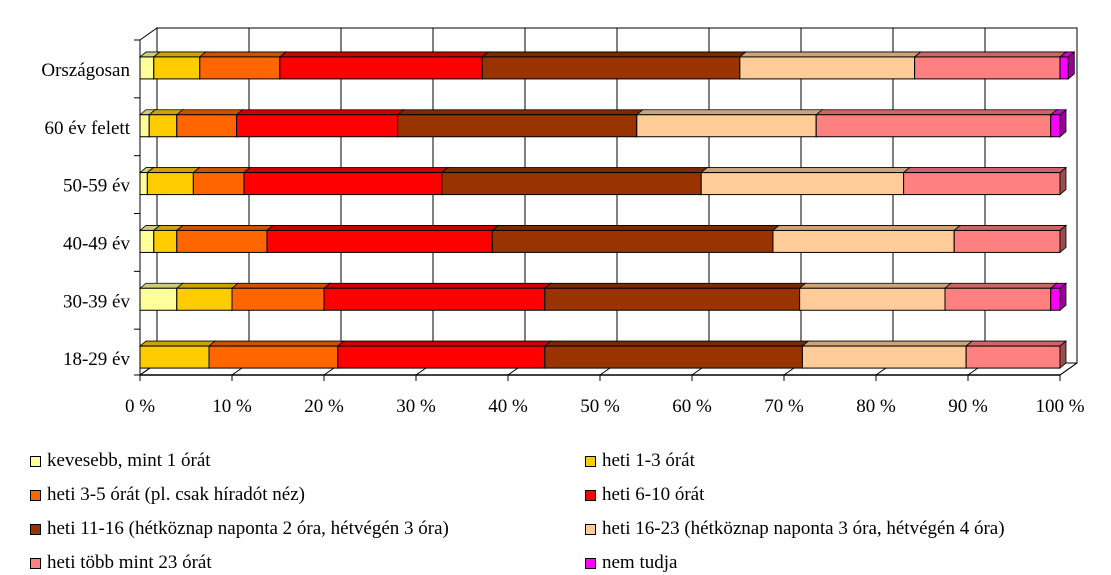  I want to click on x-grid-floor, so click(1068, 369).